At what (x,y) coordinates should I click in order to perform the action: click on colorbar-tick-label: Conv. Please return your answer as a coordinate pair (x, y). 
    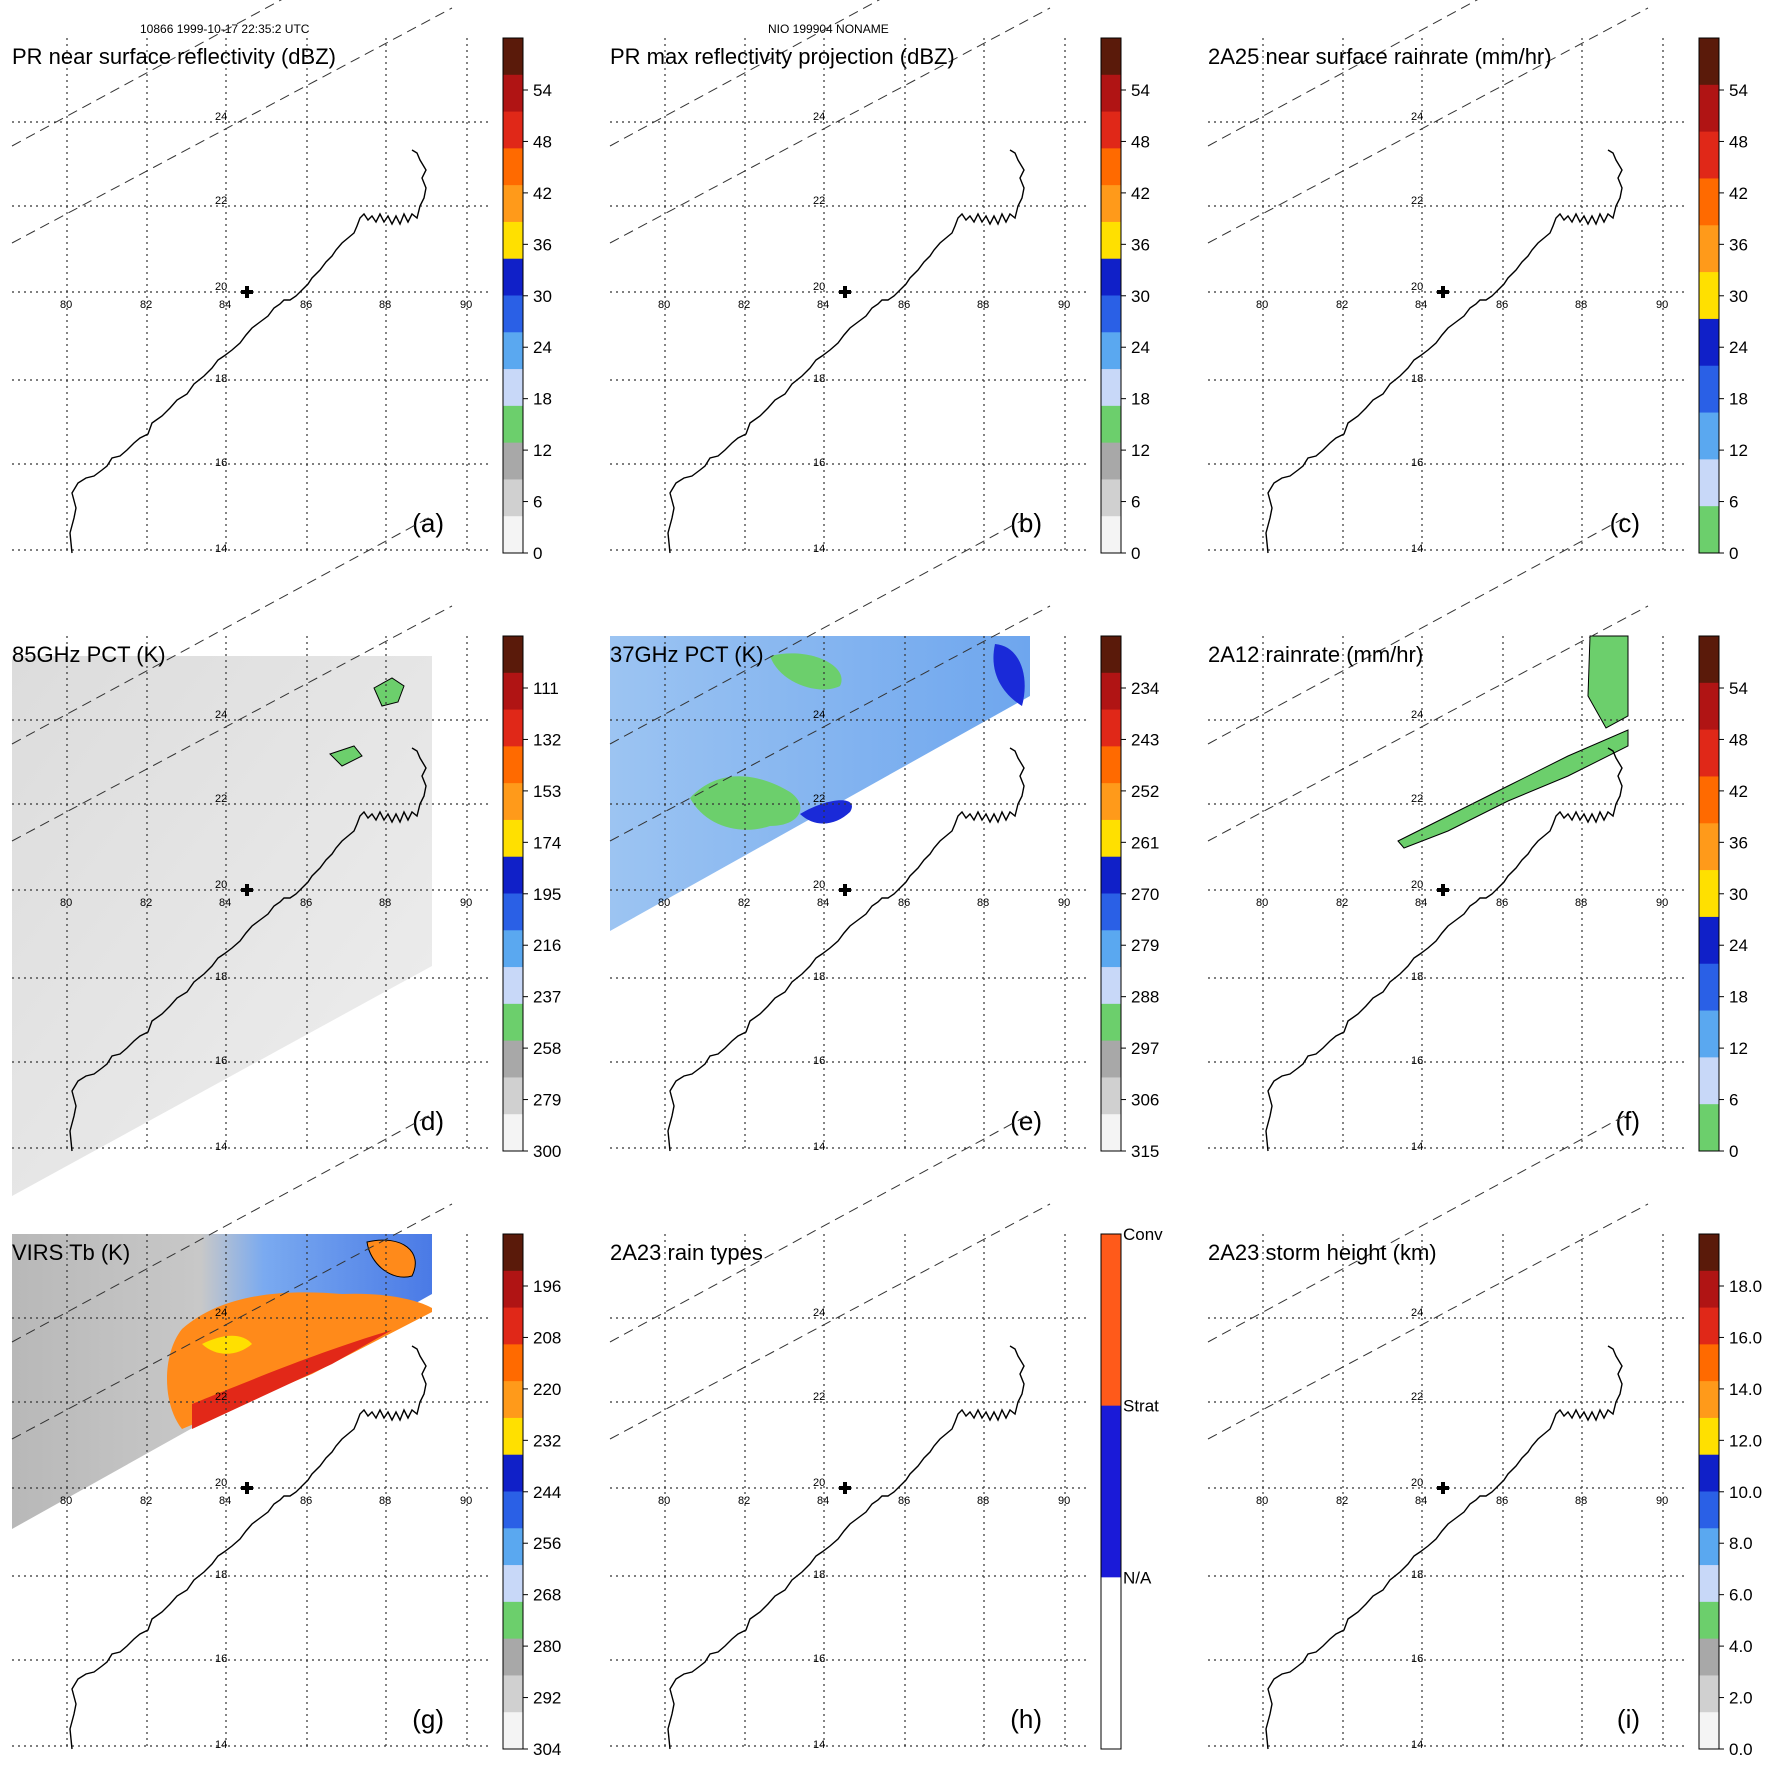
    Looking at the image, I should click on (1143, 1234).